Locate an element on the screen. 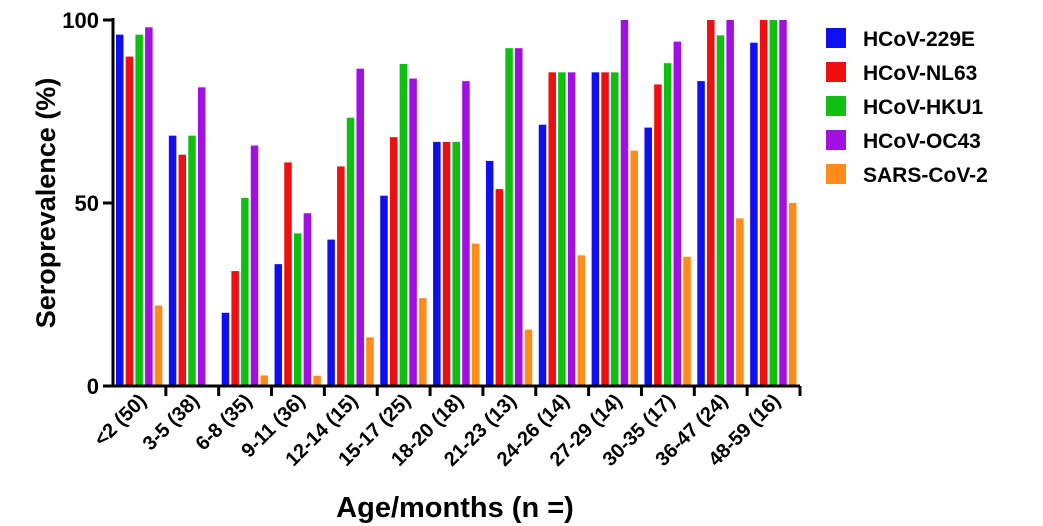 The image size is (1043, 526). legend-label: HCoV-NL63 is located at coordinates (920, 73).